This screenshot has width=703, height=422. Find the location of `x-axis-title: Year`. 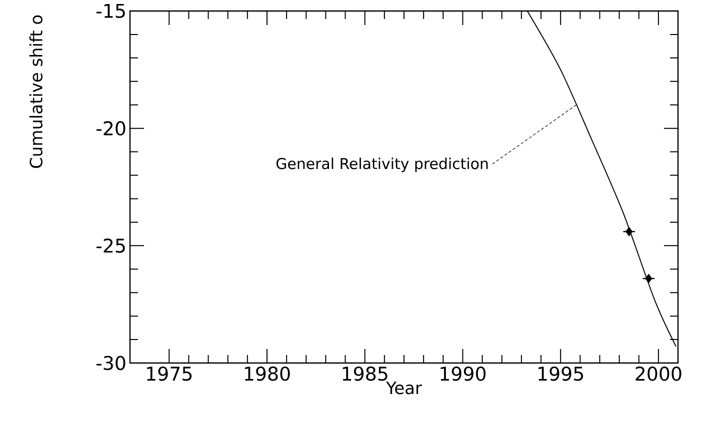

x-axis-title: Year is located at coordinates (404, 388).